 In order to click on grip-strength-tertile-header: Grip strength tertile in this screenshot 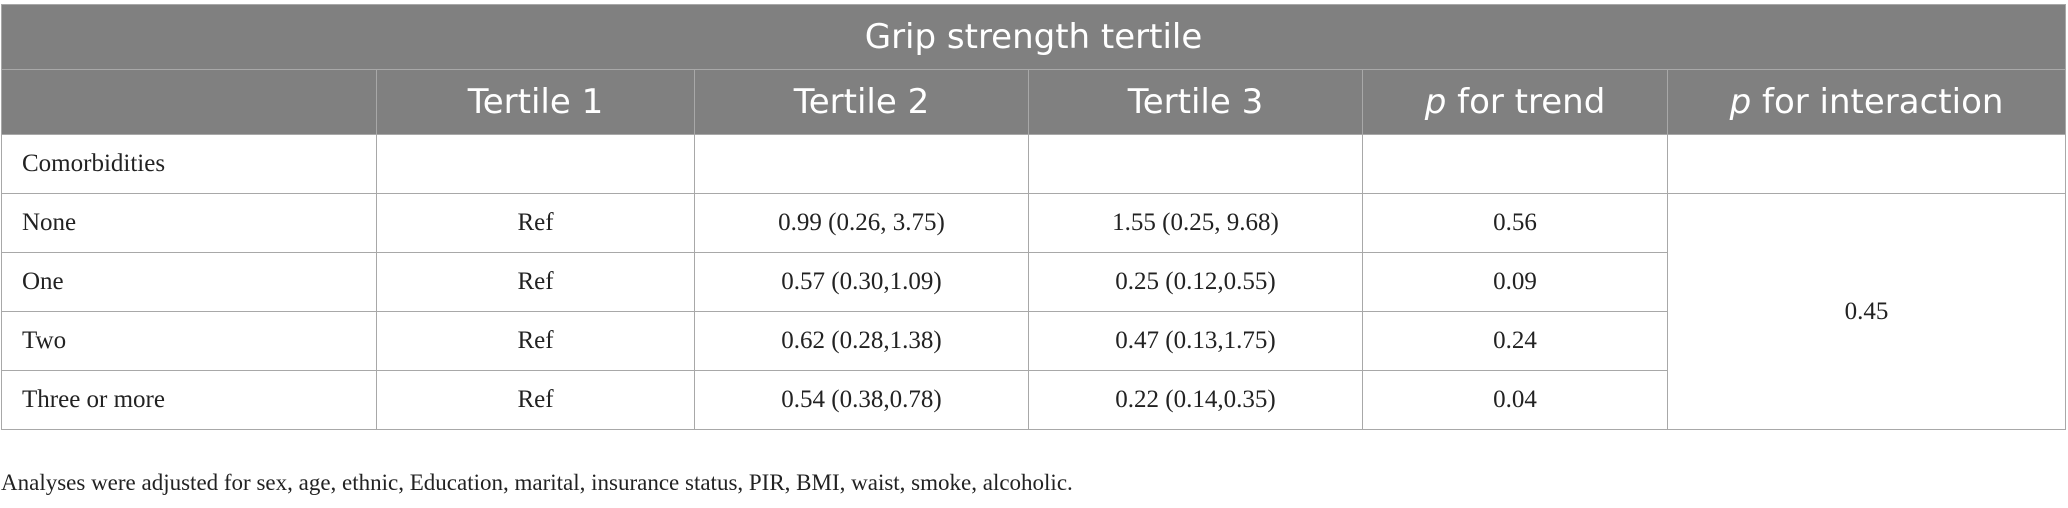, I will do `click(1033, 37)`.